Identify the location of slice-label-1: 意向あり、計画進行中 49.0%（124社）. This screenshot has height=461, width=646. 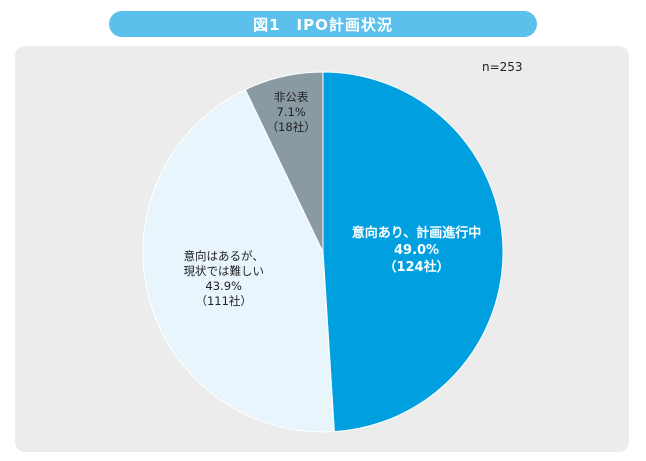
(416, 250).